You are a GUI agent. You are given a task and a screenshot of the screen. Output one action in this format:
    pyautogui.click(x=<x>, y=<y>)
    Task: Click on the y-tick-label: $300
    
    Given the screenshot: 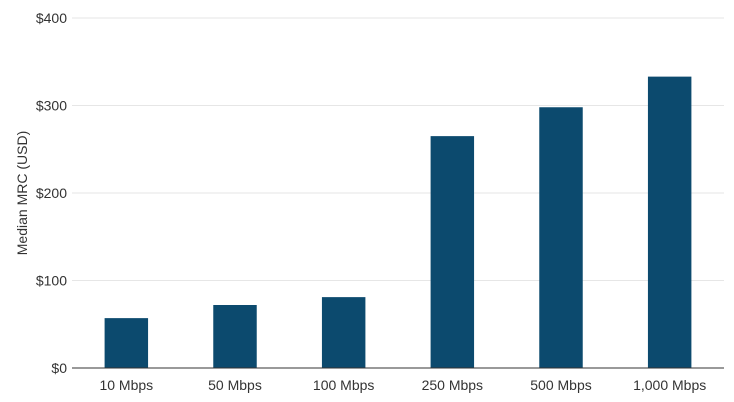 What is the action you would take?
    pyautogui.click(x=51, y=106)
    